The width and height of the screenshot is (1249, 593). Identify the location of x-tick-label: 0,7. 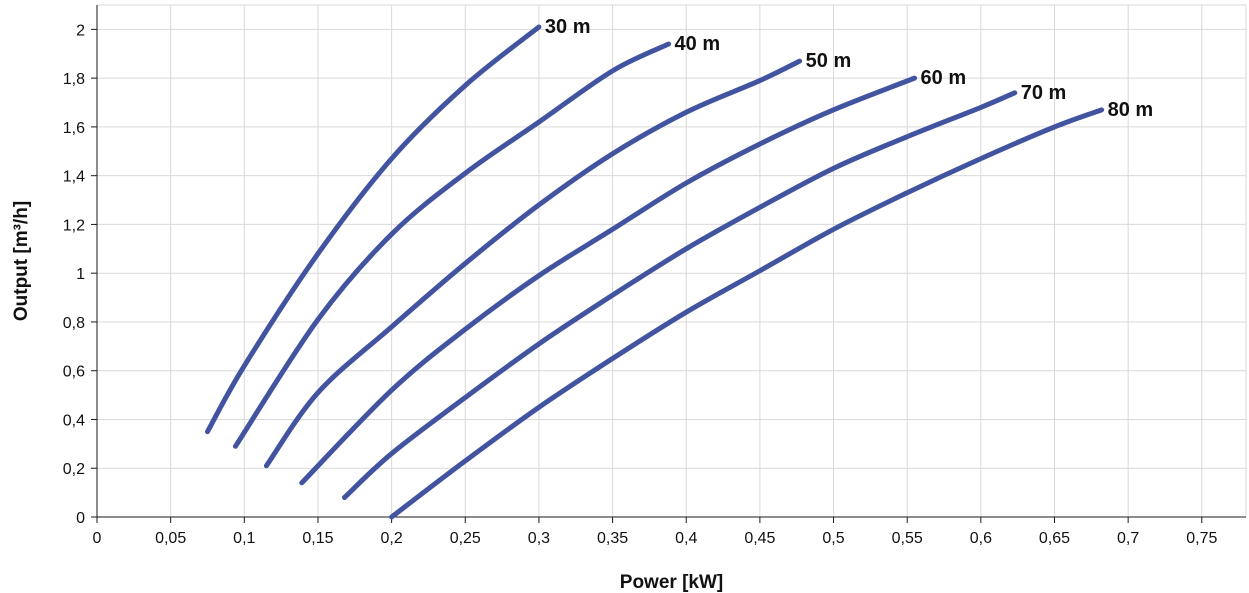
(1128, 538).